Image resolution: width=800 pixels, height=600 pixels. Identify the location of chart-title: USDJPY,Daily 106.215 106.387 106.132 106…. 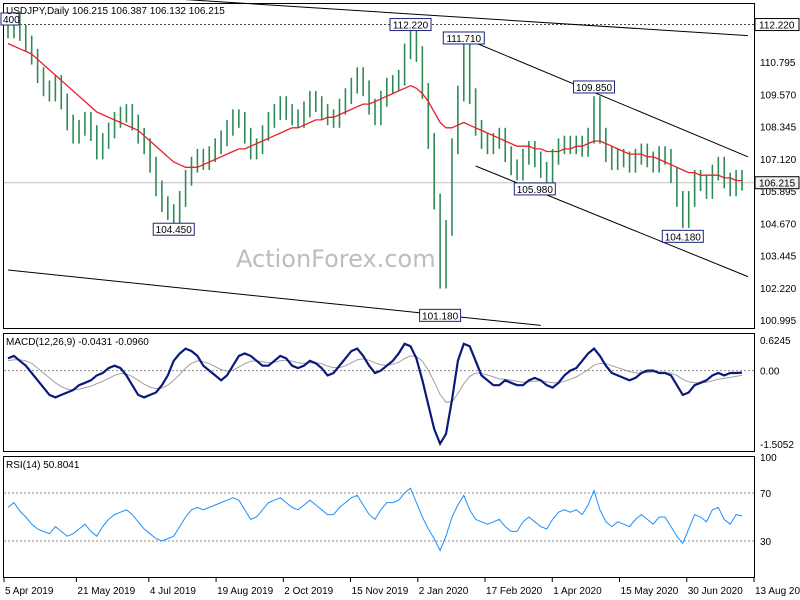
(115, 11).